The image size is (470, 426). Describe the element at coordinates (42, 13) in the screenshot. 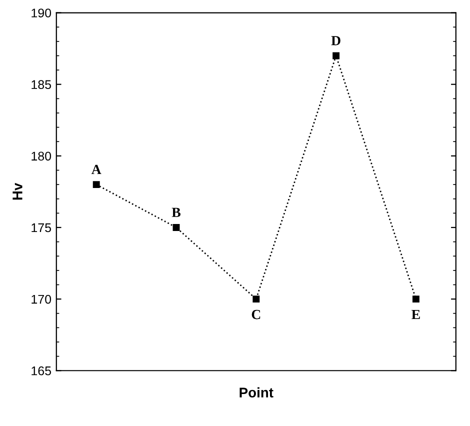

I see `y-tick-label: 190` at that location.